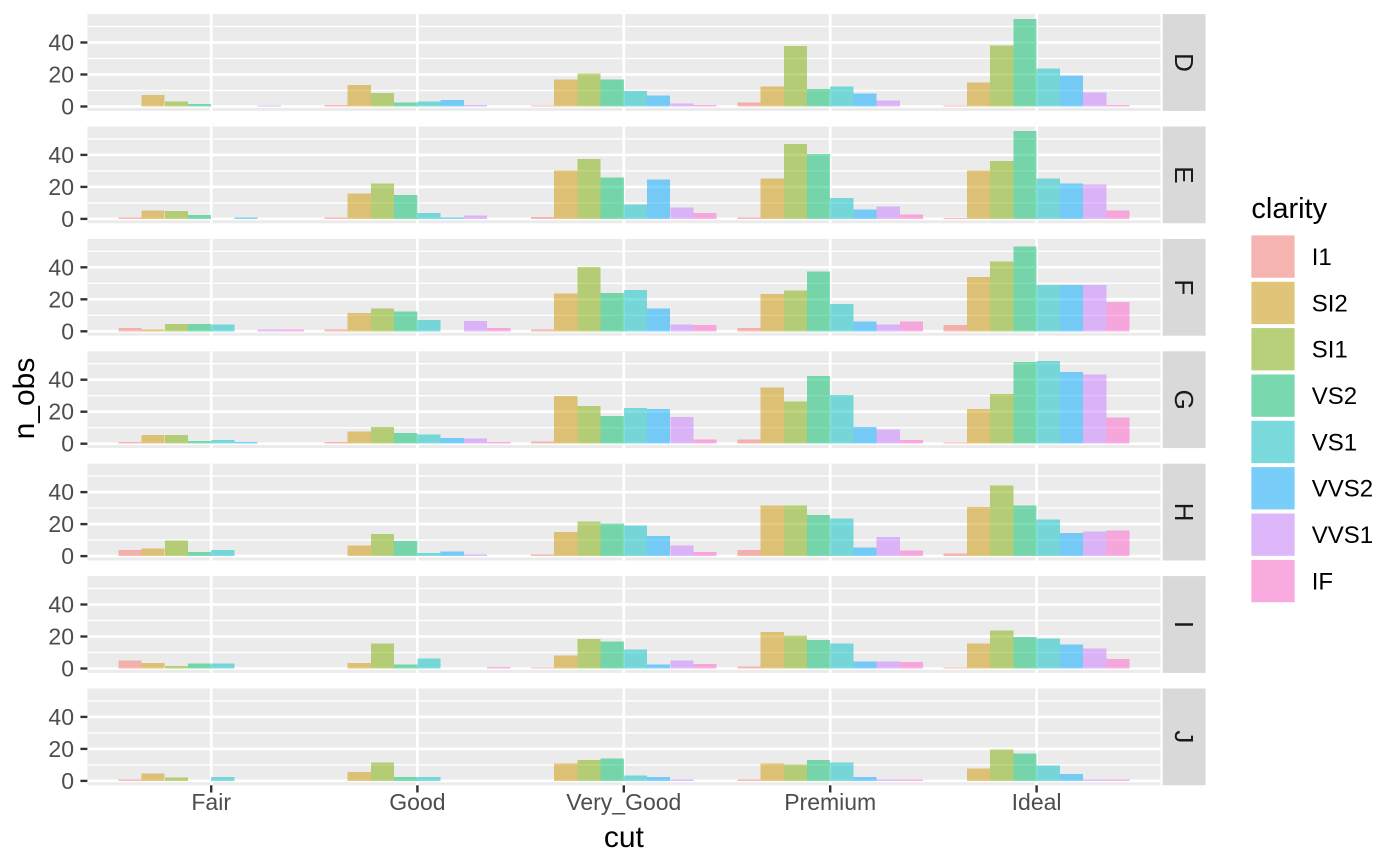 The height and width of the screenshot is (866, 1400). I want to click on svg-text: I1, so click(1322, 257).